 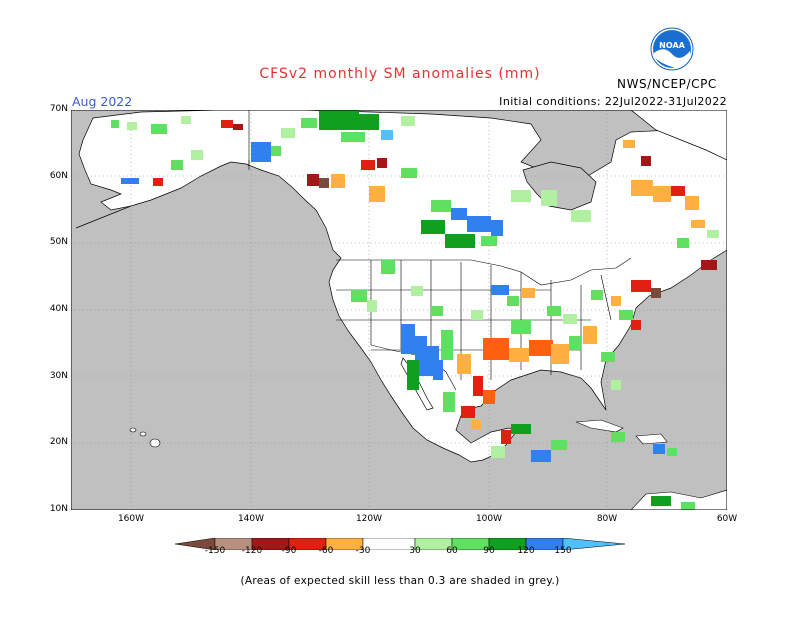 I want to click on noaa-logo: NOAA, so click(x=672, y=49).